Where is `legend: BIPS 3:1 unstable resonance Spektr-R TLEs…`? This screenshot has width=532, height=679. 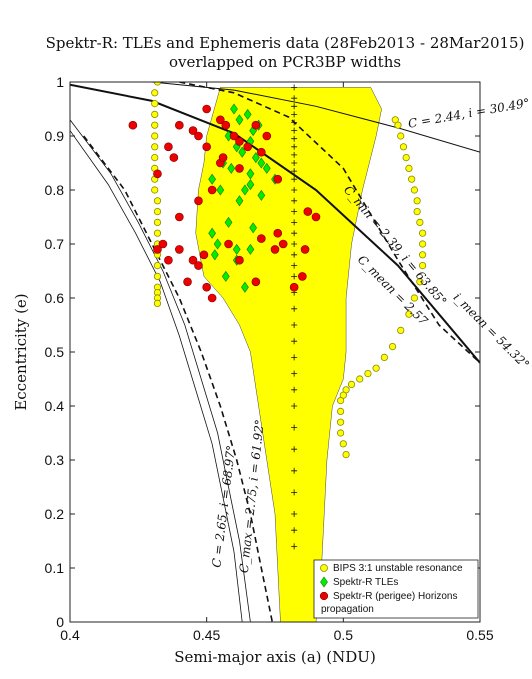 legend: BIPS 3:1 unstable resonance Spektr-R TLEs… is located at coordinates (396, 589).